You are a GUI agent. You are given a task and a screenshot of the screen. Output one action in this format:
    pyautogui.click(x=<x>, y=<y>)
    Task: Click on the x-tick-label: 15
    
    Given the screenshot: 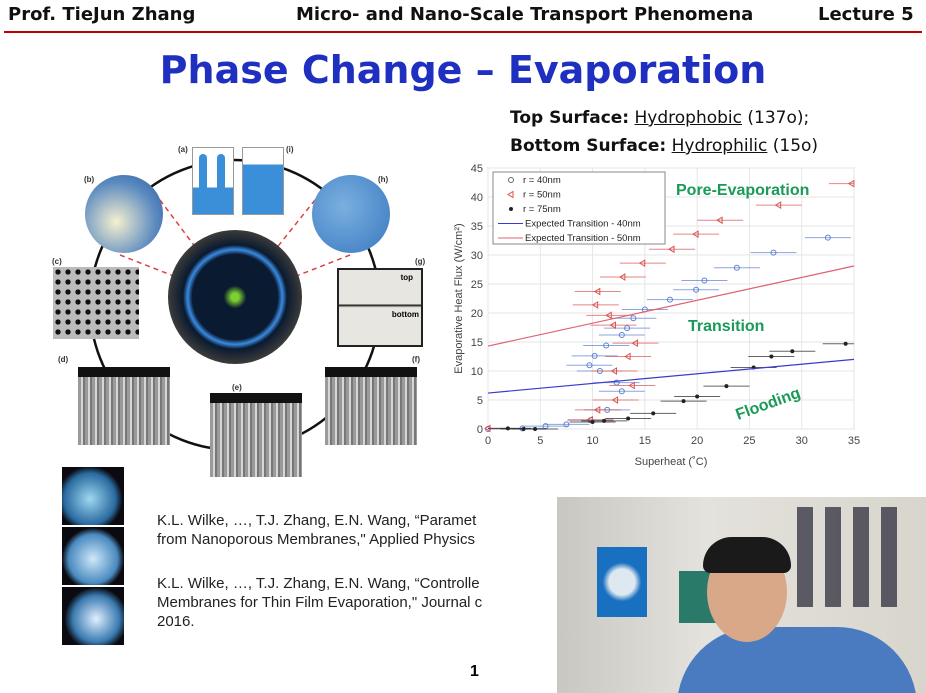 What is the action you would take?
    pyautogui.click(x=645, y=441)
    